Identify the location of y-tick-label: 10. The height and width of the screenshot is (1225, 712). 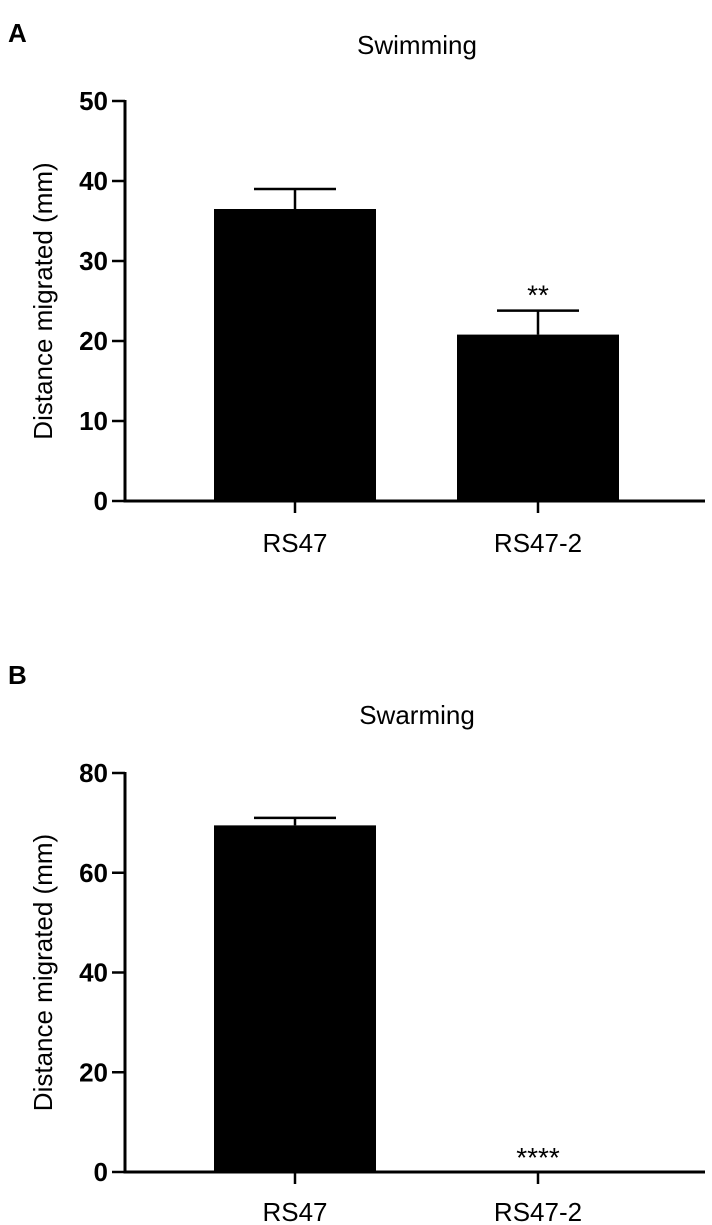
(93, 421).